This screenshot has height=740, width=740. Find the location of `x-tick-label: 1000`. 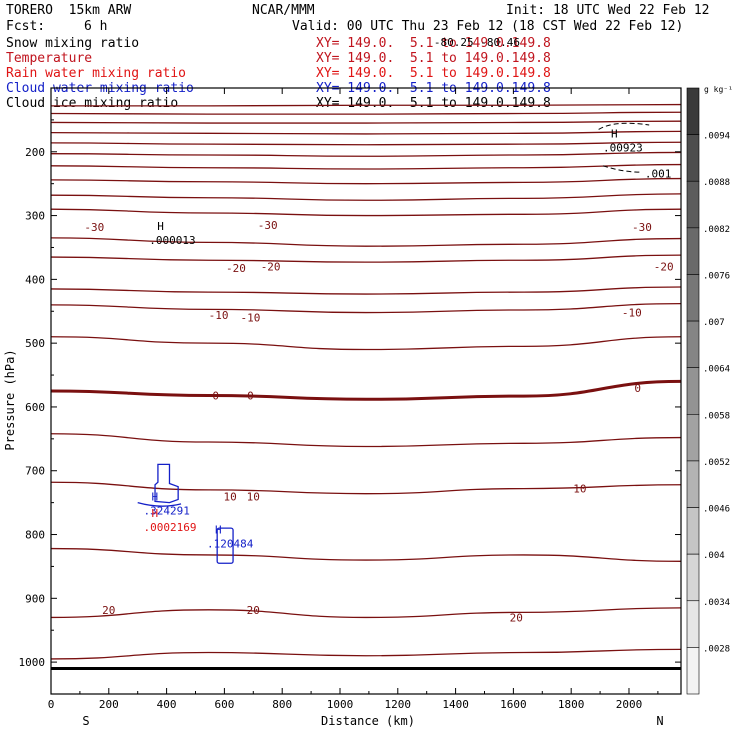

x-tick-label: 1000 is located at coordinates (340, 704).